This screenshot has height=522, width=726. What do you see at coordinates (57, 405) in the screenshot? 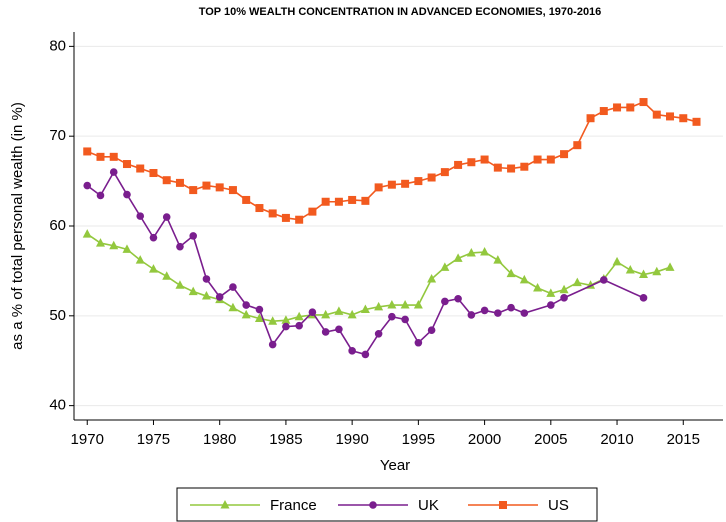
I see `y-tick-label: 40` at bounding box center [57, 405].